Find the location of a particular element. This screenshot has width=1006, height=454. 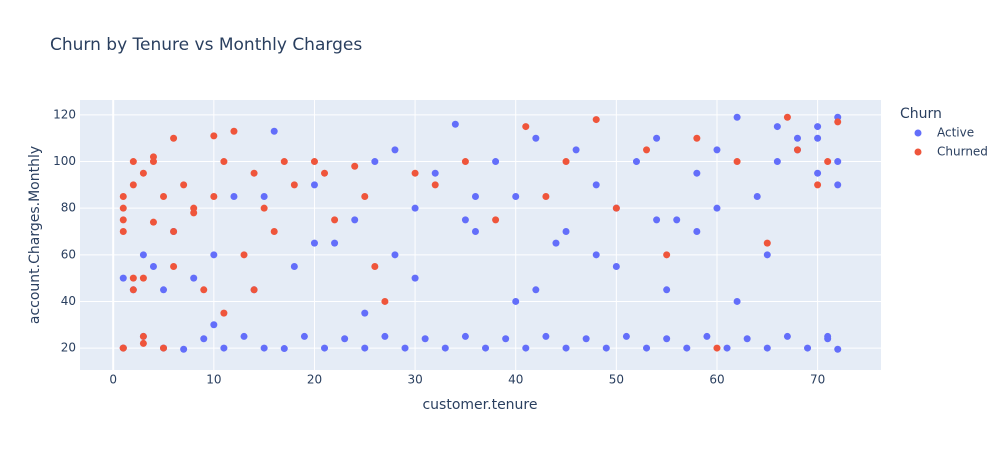

x-tick-label: 70 is located at coordinates (817, 380).